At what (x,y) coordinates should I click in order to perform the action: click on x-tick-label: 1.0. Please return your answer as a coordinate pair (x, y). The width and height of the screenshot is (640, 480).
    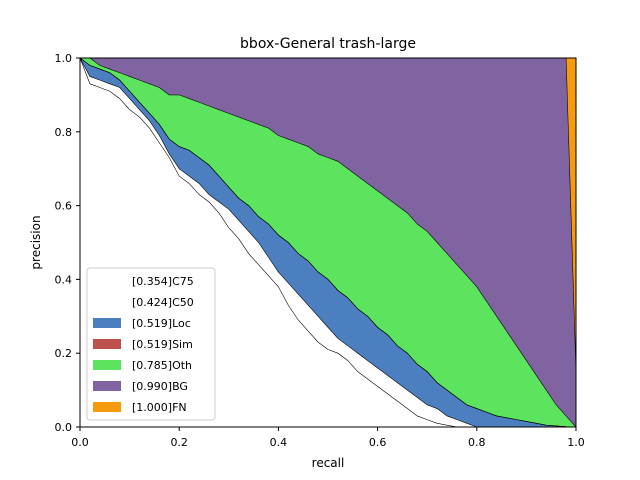
    Looking at the image, I should click on (576, 442).